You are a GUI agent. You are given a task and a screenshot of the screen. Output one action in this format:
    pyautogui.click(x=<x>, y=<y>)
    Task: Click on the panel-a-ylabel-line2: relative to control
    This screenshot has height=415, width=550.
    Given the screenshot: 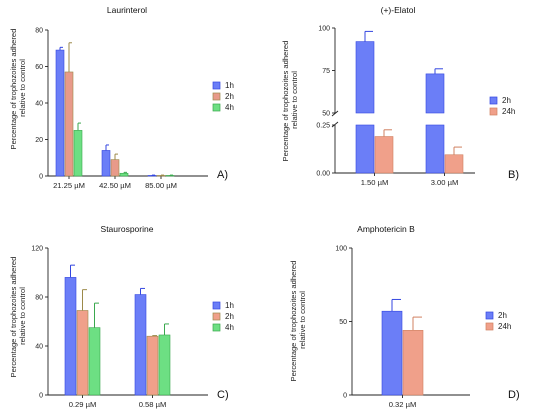 What is the action you would take?
    pyautogui.click(x=22, y=88)
    